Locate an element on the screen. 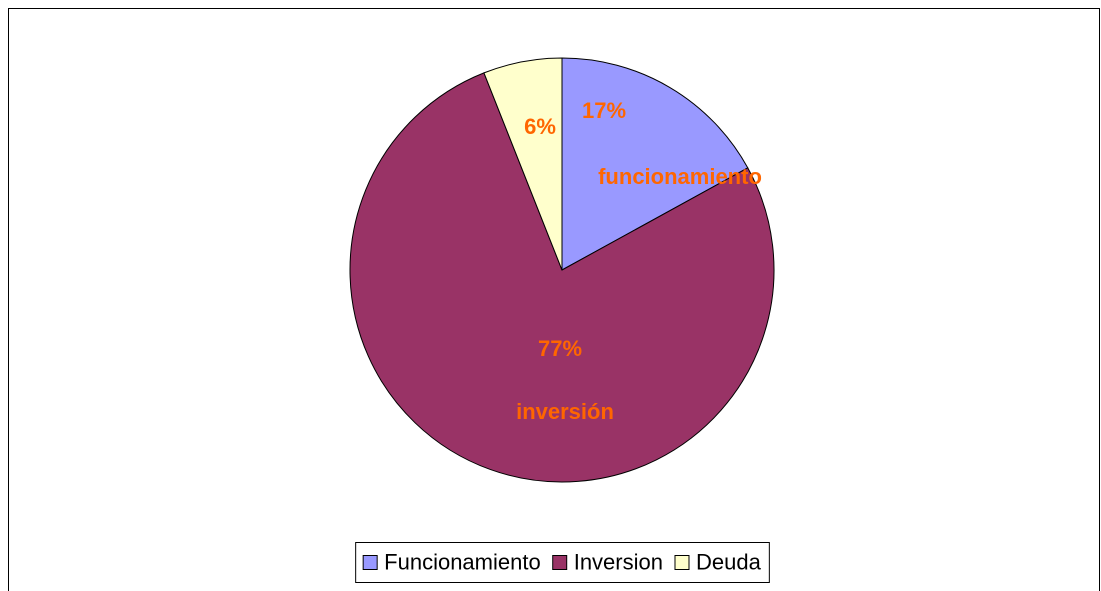 The height and width of the screenshot is (591, 1101). legend: Funcionamiento Inversion Deuda is located at coordinates (562, 562).